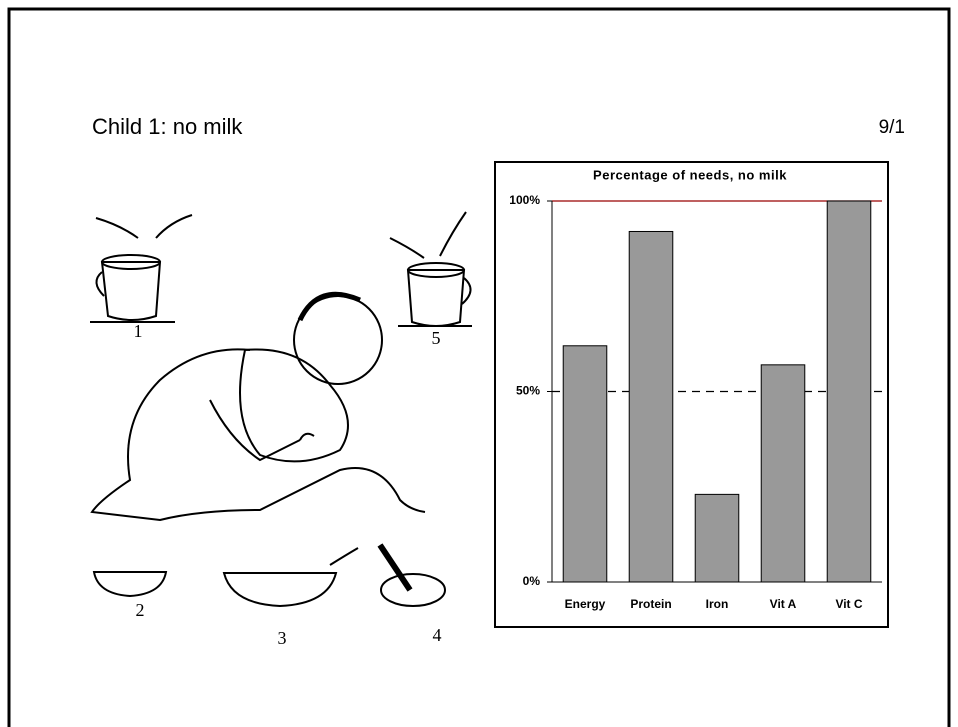  I want to click on page-number: 9/1, so click(892, 127).